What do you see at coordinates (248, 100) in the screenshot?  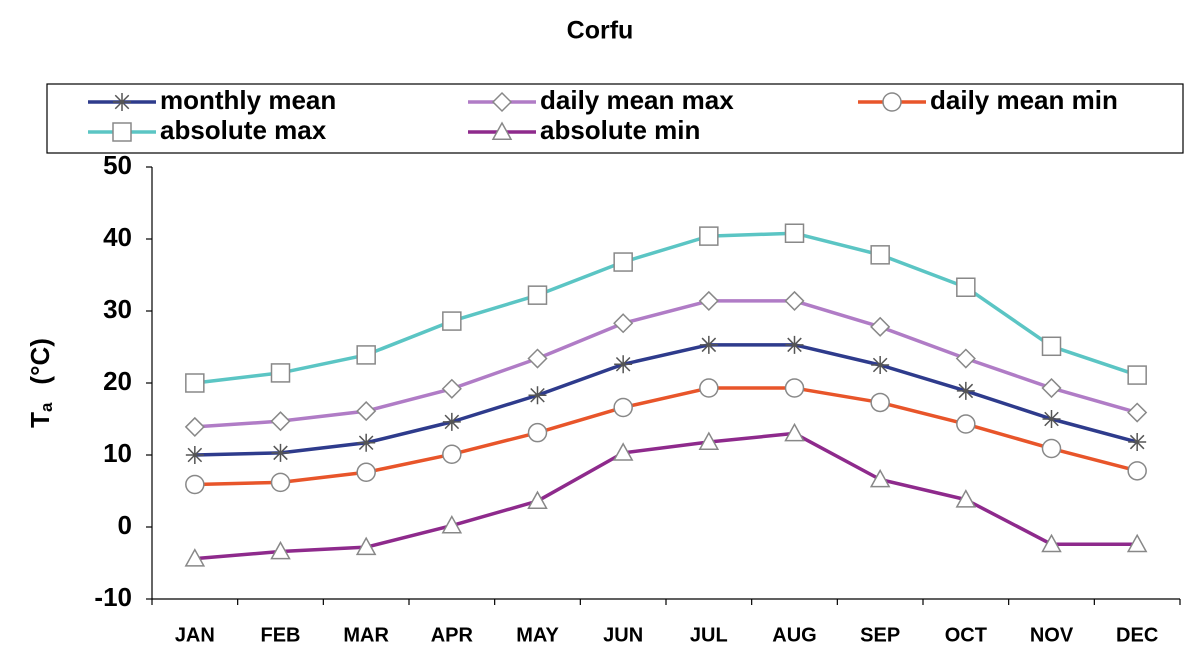 I see `legend-label: monthly mean` at bounding box center [248, 100].